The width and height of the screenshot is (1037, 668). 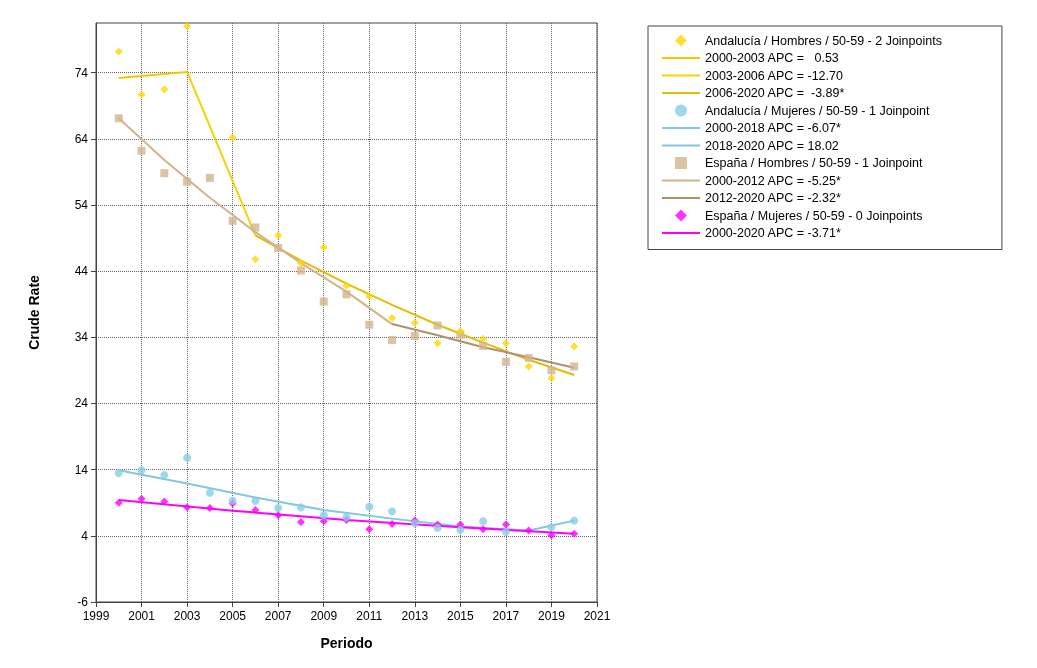 I want to click on legend-label: España / Mujeres / 50-59 - 0 Joinpoints, so click(x=814, y=215).